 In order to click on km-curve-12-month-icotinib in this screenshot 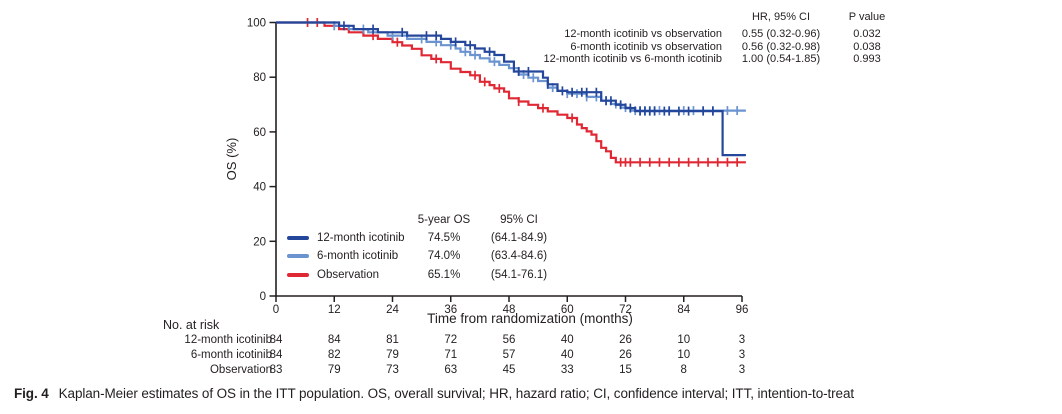, I will do `click(511, 89)`.